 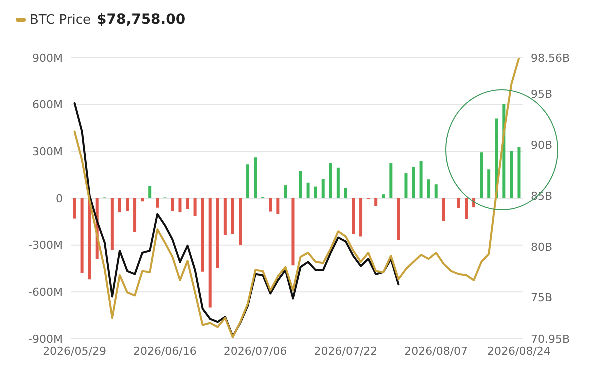 What do you see at coordinates (519, 351) in the screenshot?
I see `x-tick-label: 2026/08/24` at bounding box center [519, 351].